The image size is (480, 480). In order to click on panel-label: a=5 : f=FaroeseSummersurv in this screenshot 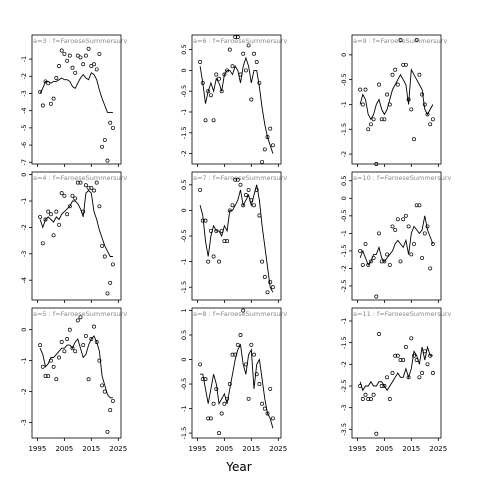, I will do `click(80, 314)`.